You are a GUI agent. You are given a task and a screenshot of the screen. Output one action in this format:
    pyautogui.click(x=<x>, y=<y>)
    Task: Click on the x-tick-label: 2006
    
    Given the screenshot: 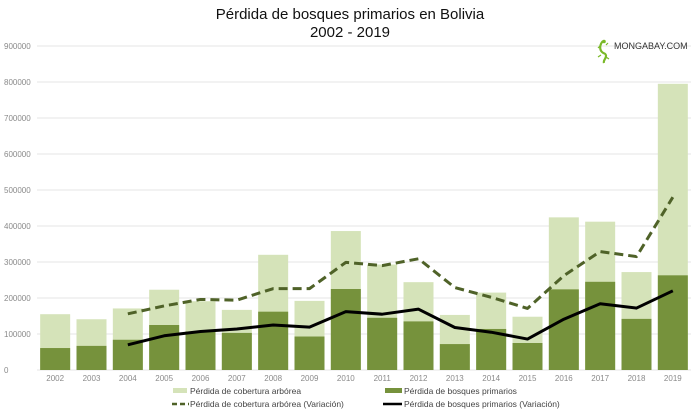 What is the action you would take?
    pyautogui.click(x=201, y=378)
    